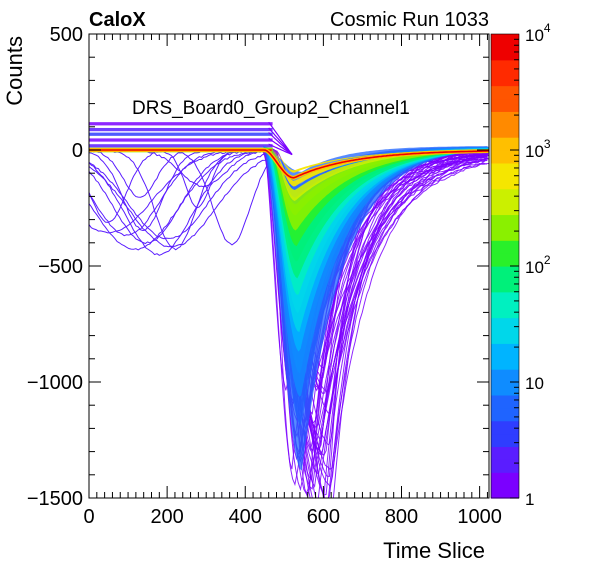  I want to click on x-tick-label: 200, so click(166, 517).